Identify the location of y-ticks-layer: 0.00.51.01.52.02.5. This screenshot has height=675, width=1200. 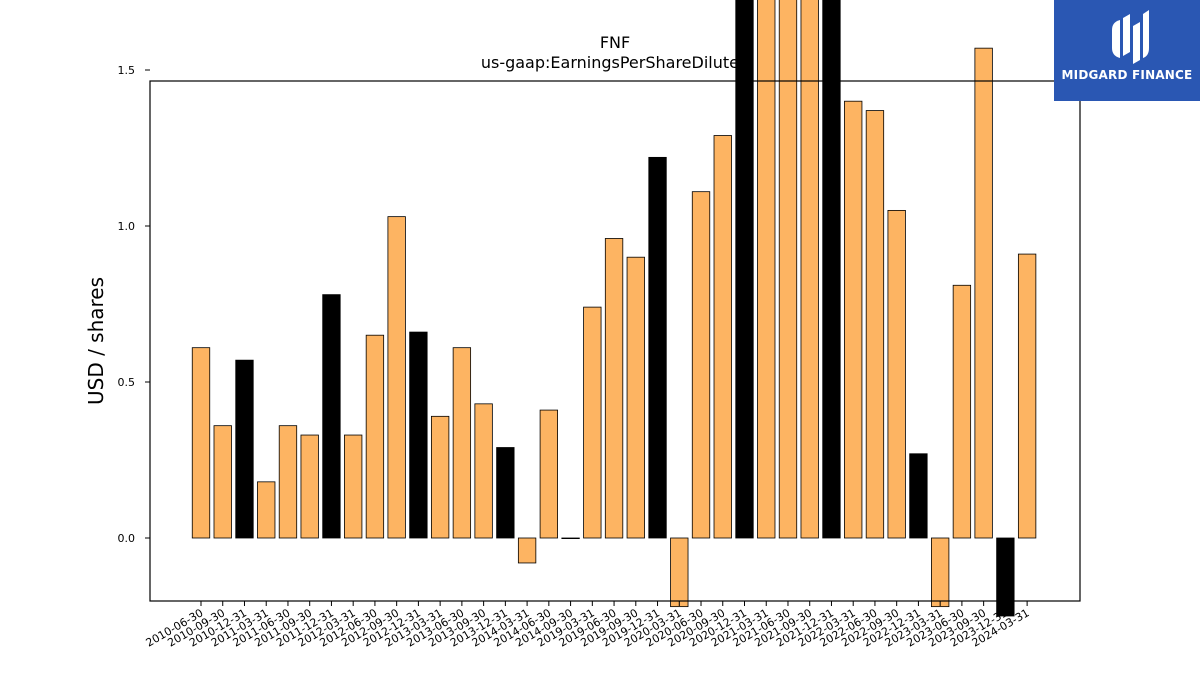
(134, 304).